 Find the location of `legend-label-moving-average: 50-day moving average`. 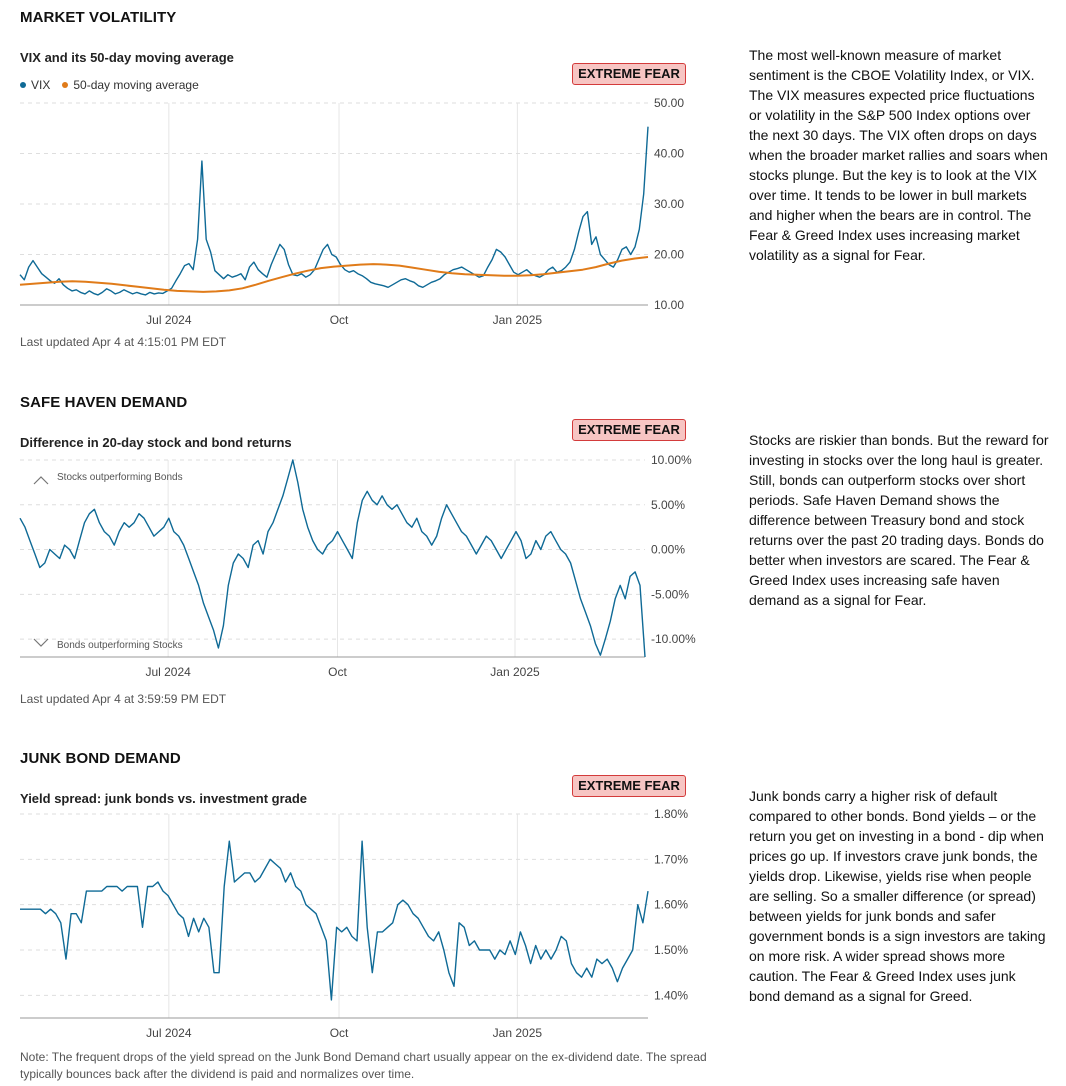

legend-label-moving-average: 50-day moving average is located at coordinates (136, 85).